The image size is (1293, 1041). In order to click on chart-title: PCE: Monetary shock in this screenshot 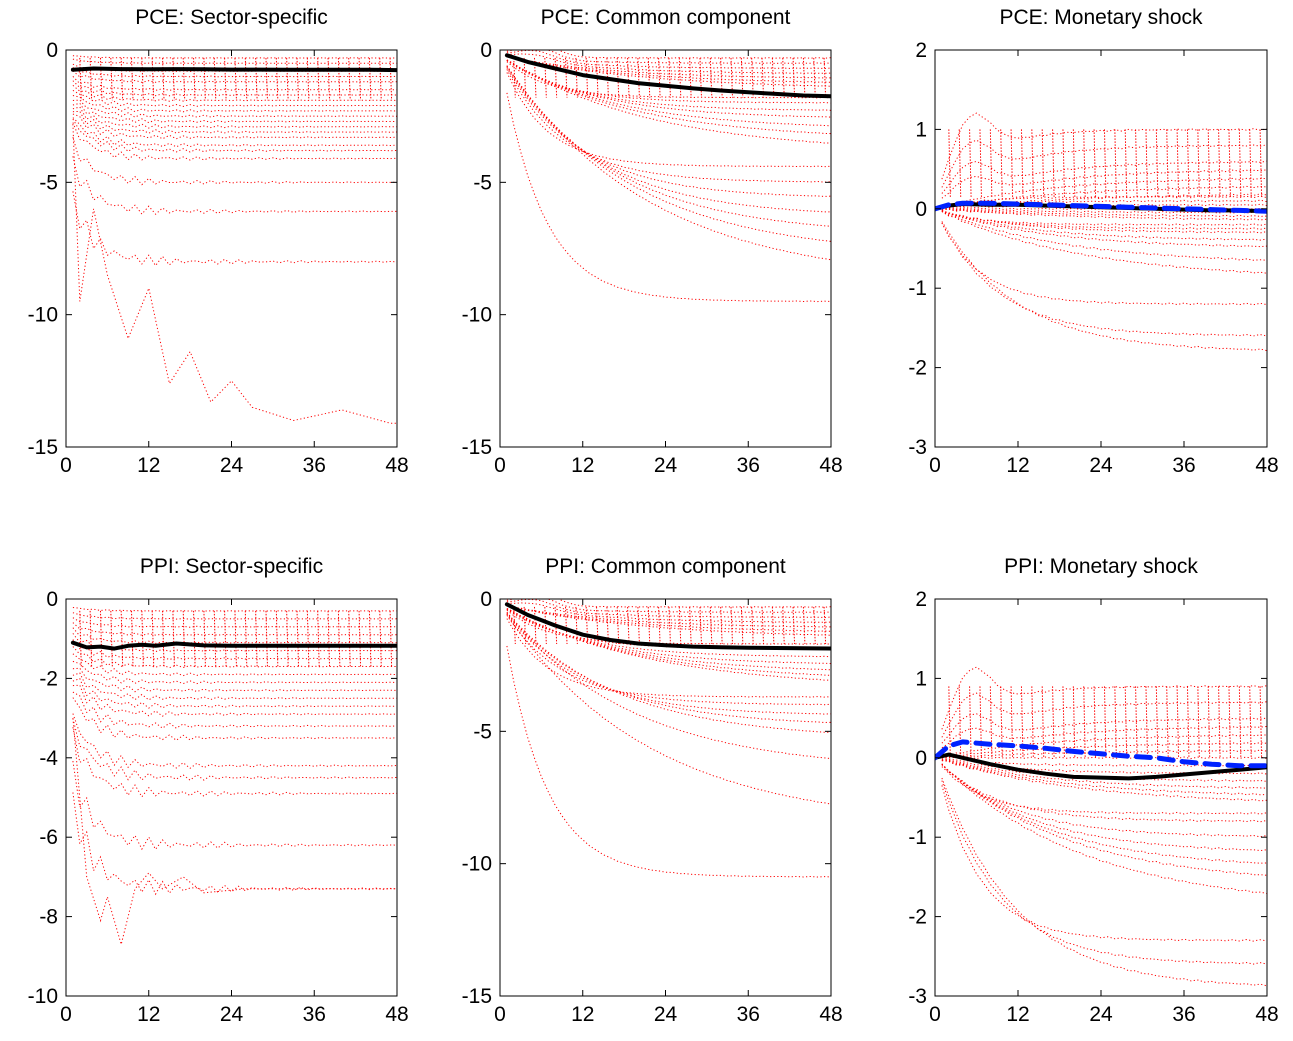, I will do `click(1101, 17)`.